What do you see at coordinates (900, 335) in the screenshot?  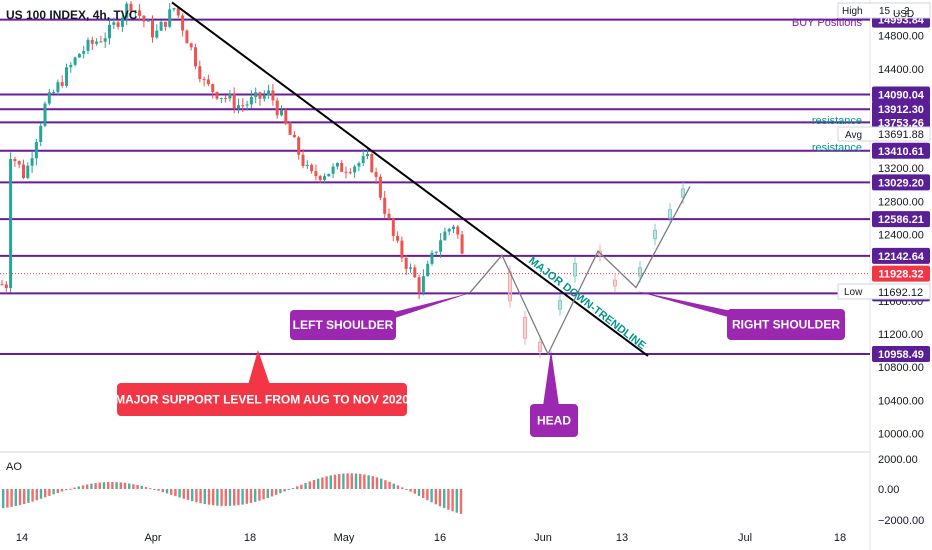 I see `price-tick-label: 11200.00` at bounding box center [900, 335].